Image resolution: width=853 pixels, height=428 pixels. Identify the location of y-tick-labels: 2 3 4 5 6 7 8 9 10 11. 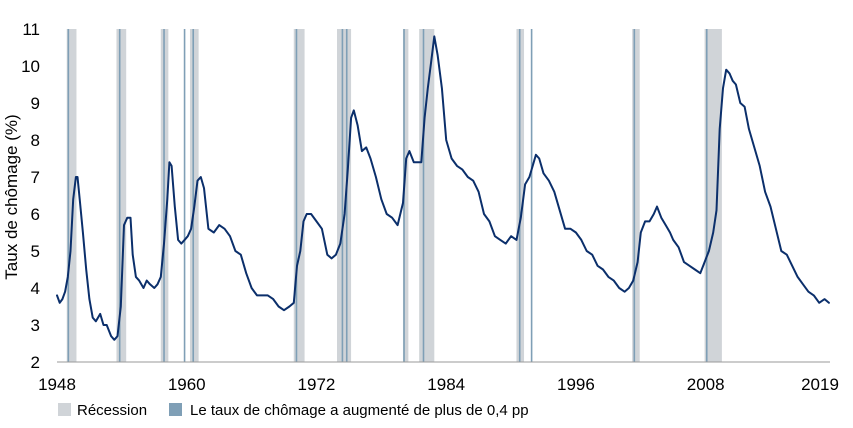
(30, 196).